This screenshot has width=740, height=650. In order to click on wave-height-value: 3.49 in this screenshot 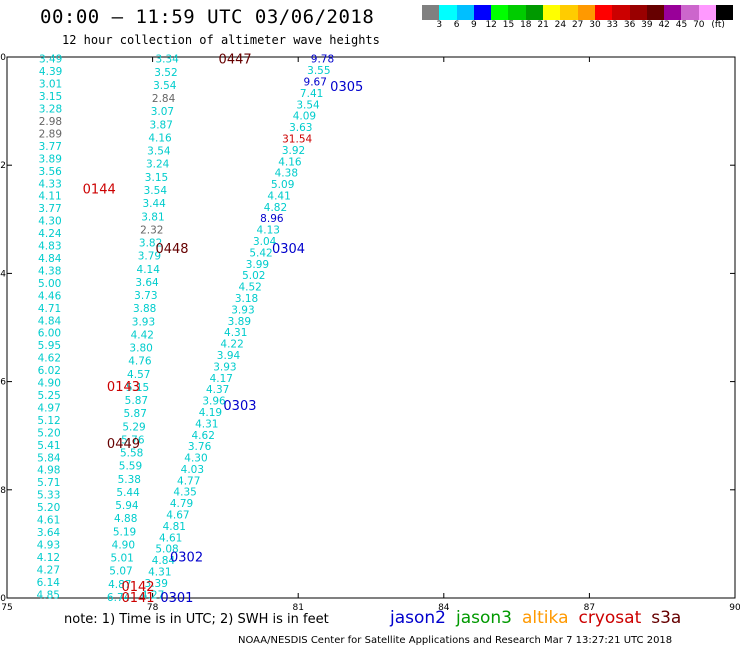, I will do `click(50, 60)`.